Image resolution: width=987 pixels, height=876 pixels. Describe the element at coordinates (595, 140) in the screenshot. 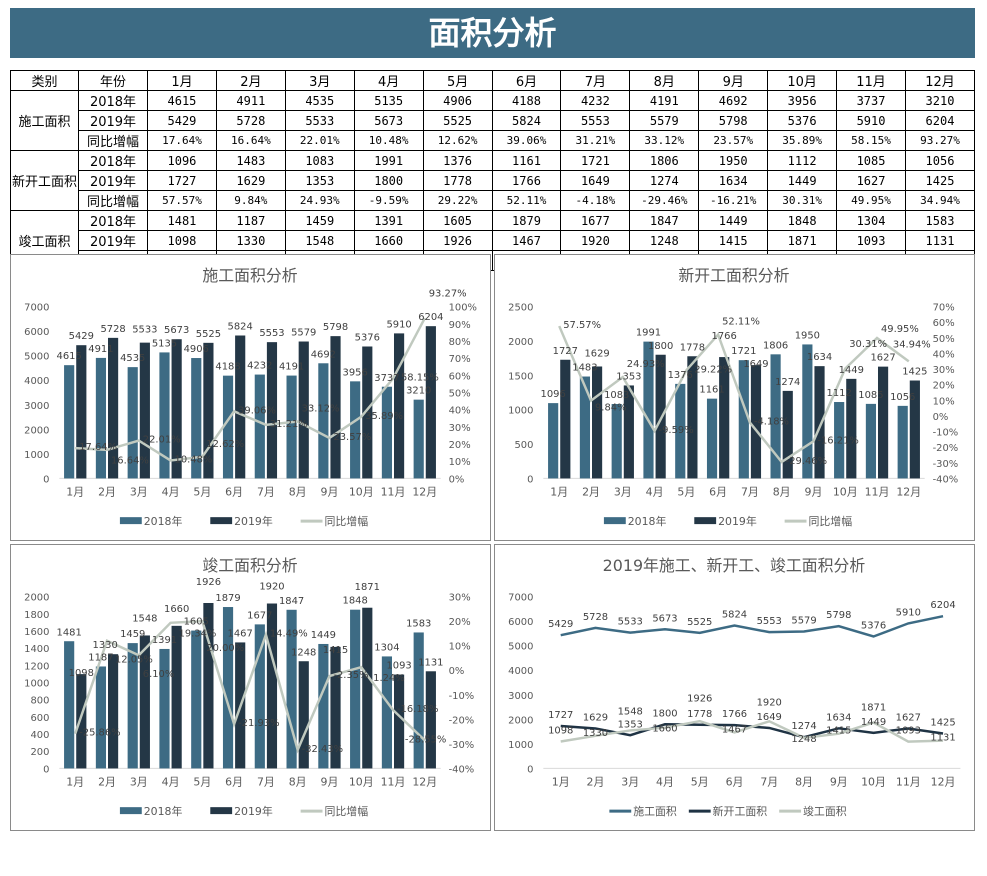

I see `value-cell: 31.21%` at that location.